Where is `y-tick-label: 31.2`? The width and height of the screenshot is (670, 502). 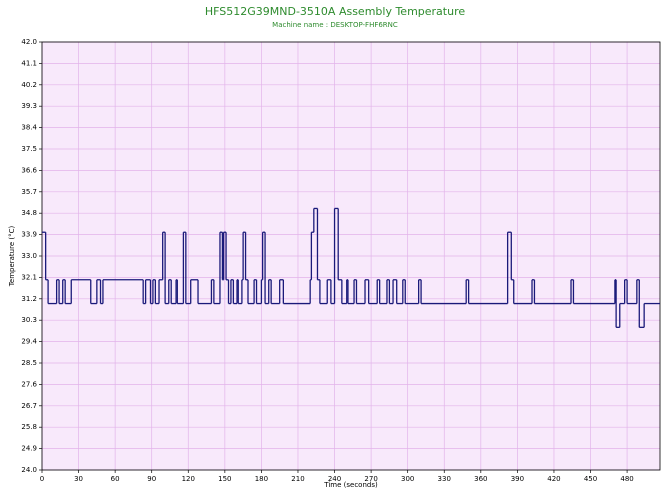 y-tick-label: 31.2 is located at coordinates (29, 299).